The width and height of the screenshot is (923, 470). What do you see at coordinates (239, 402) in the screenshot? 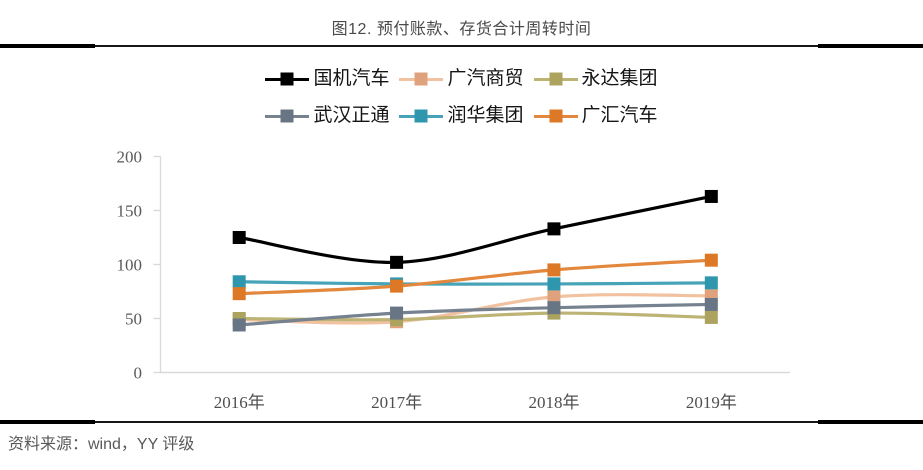
I see `x-axis-label: 2016年` at bounding box center [239, 402].